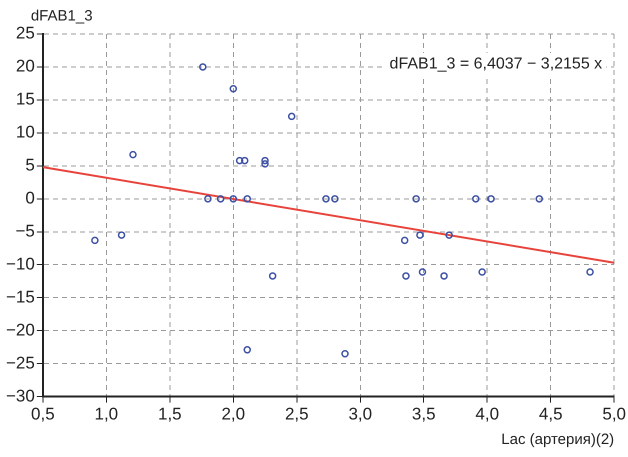  I want to click on x-tick-label: 4,5, so click(550, 414).